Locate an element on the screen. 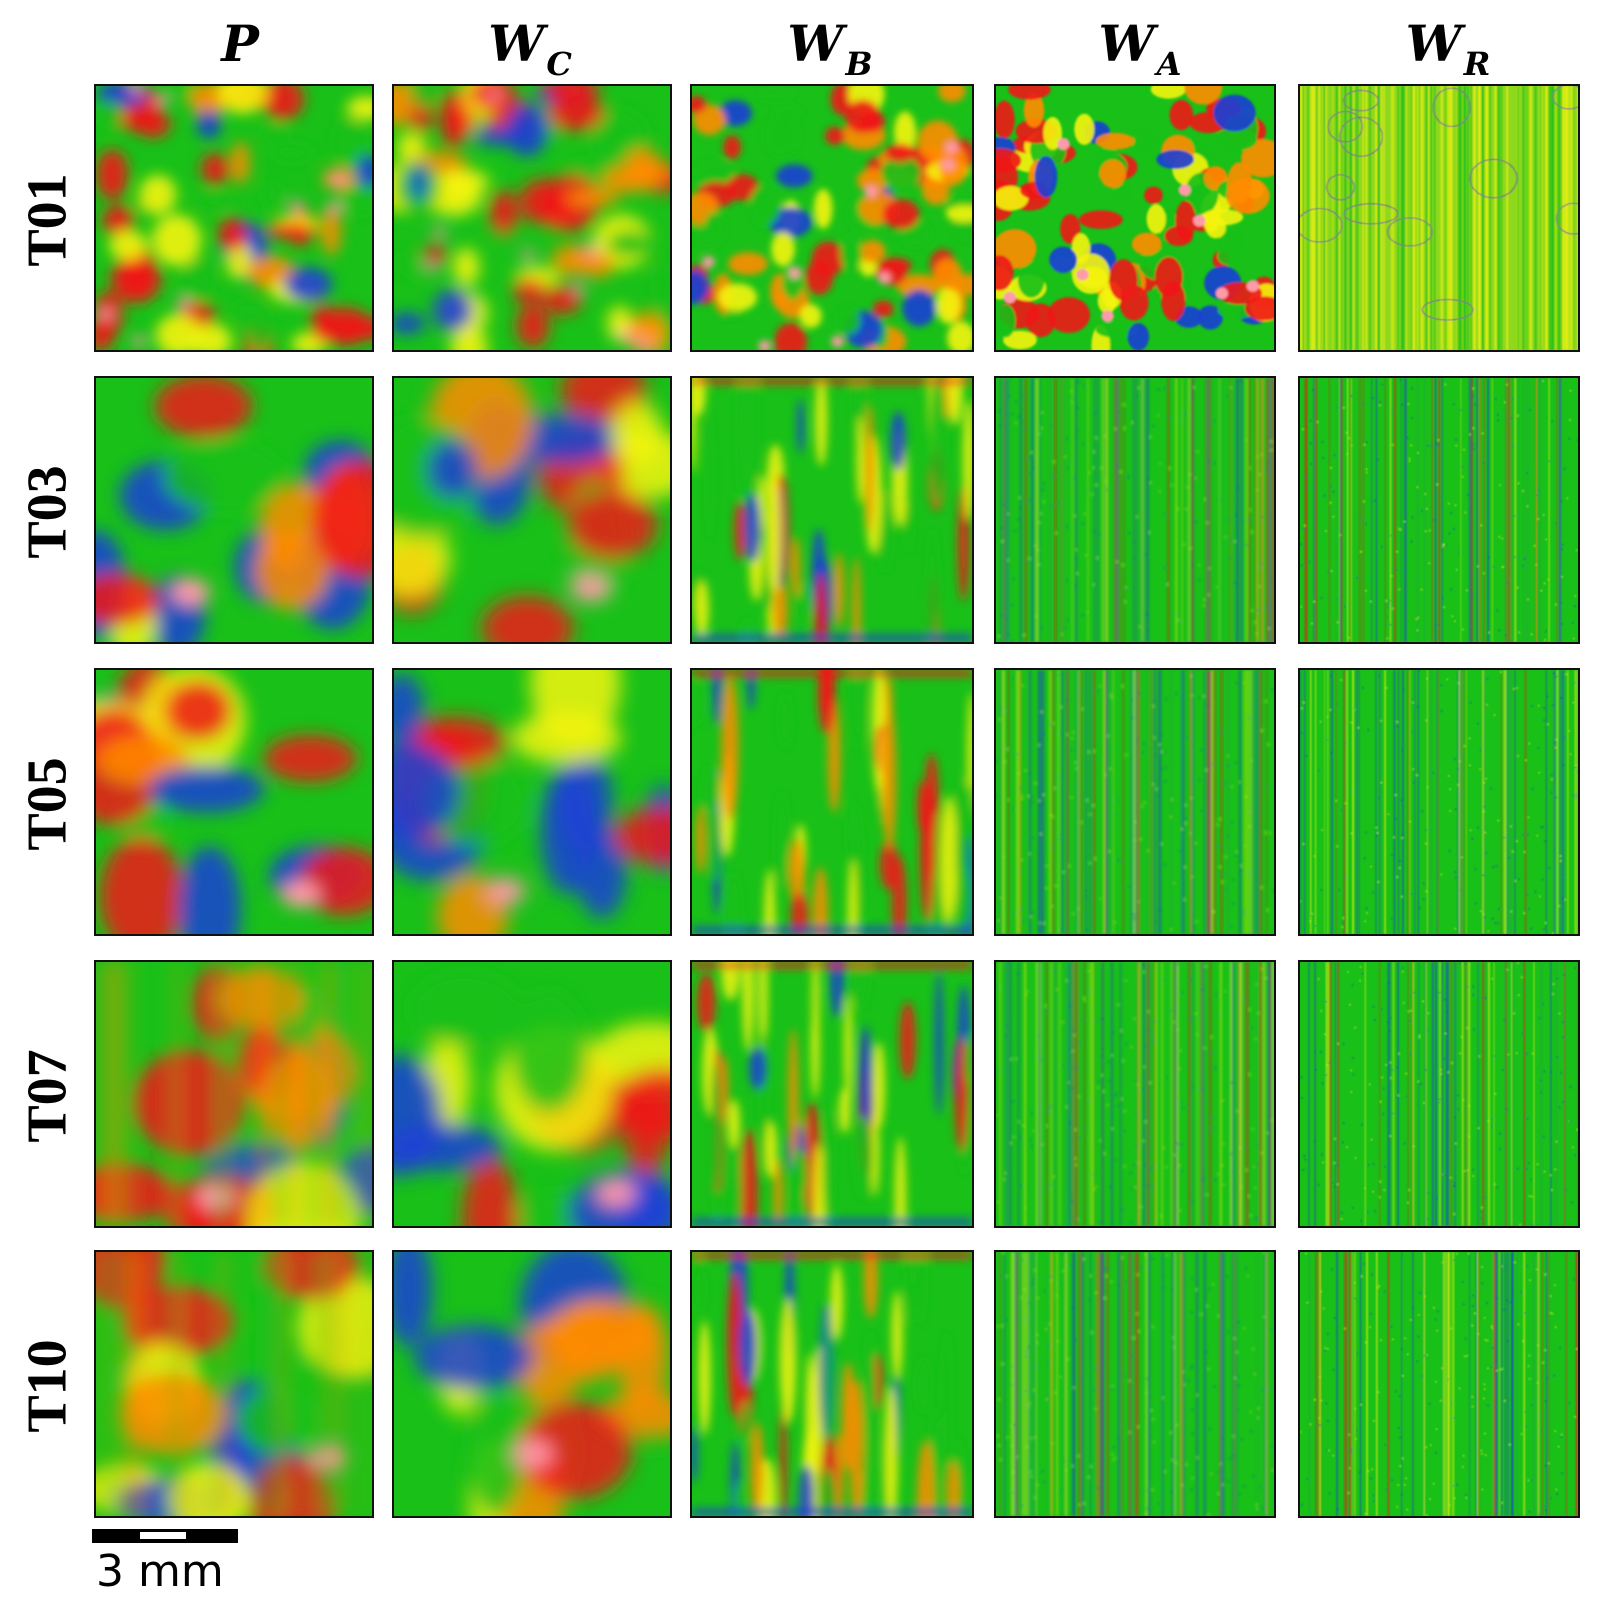  panel-wr-t07 is located at coordinates (1439, 1094).